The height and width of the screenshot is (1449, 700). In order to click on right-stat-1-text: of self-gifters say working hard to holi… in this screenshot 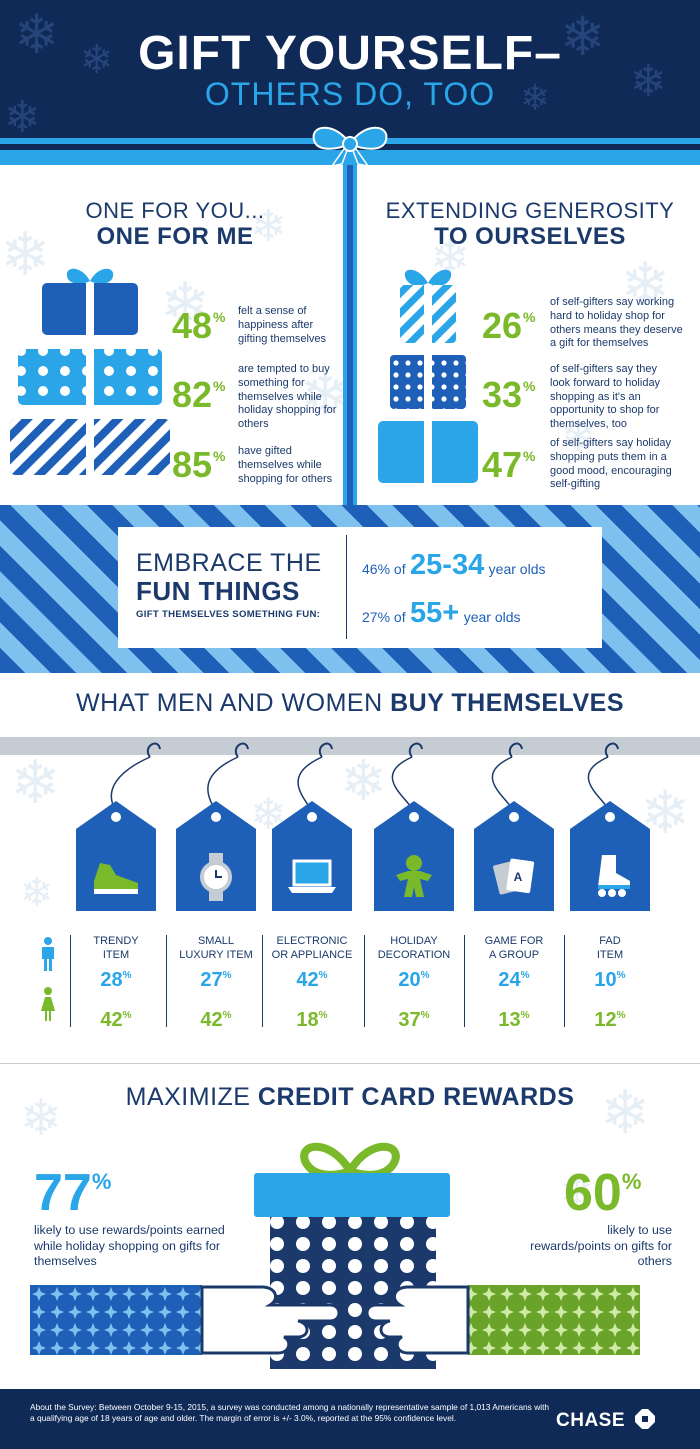, I will do `click(616, 323)`.